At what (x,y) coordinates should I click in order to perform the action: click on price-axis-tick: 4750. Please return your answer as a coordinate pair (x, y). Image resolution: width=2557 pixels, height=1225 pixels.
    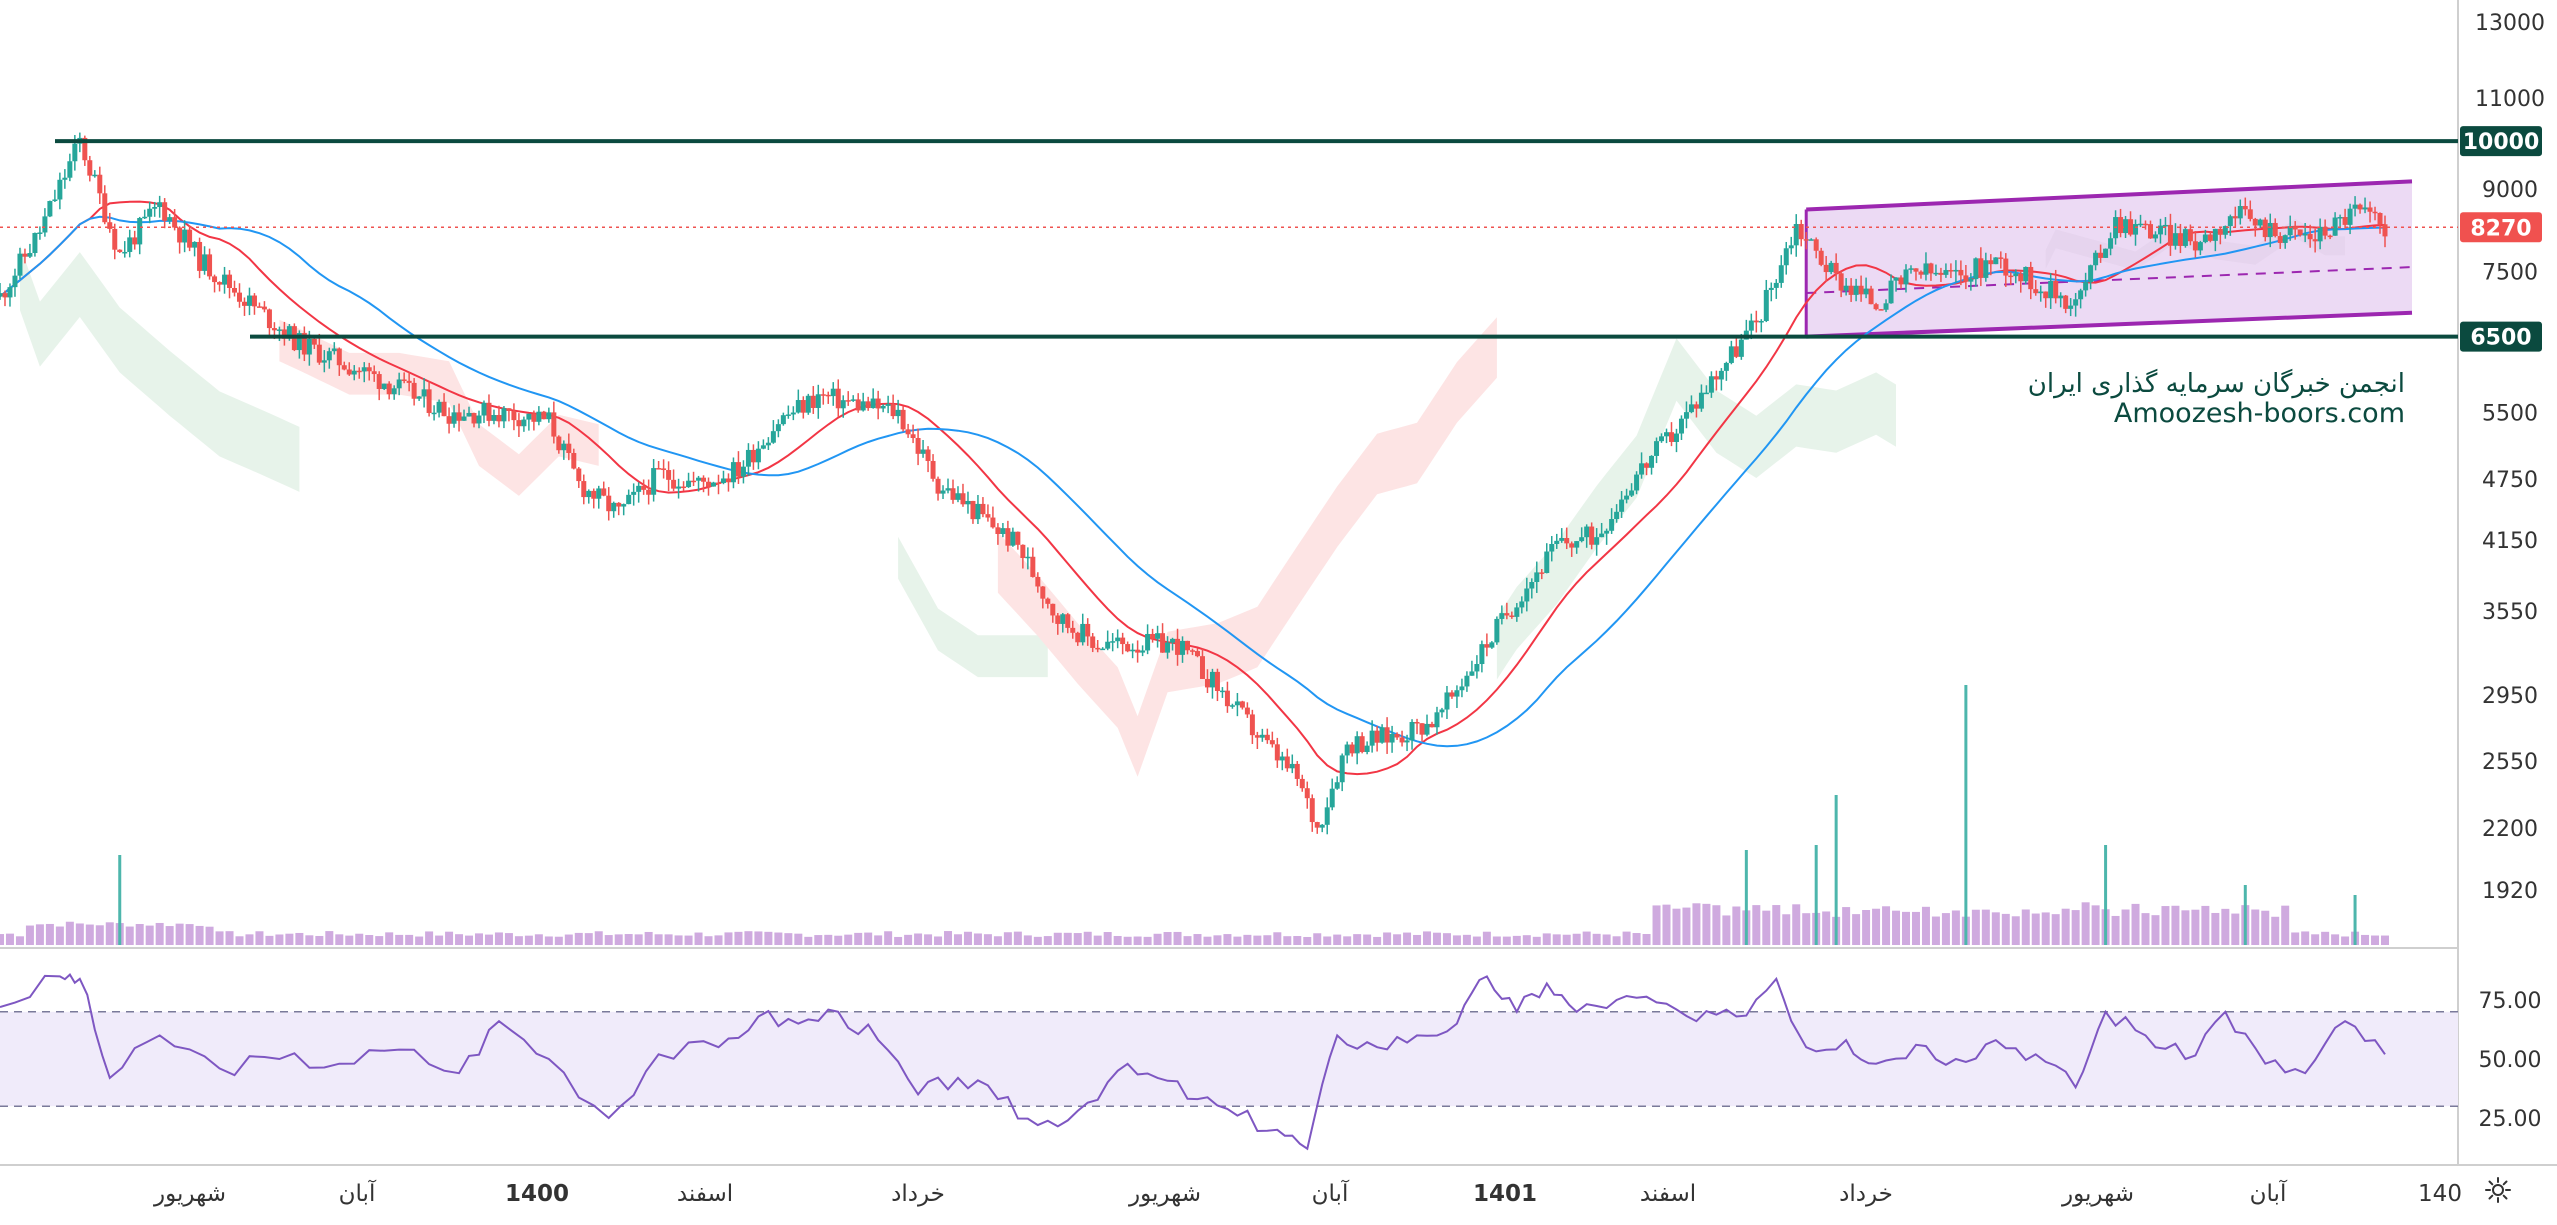
    Looking at the image, I should click on (2510, 480).